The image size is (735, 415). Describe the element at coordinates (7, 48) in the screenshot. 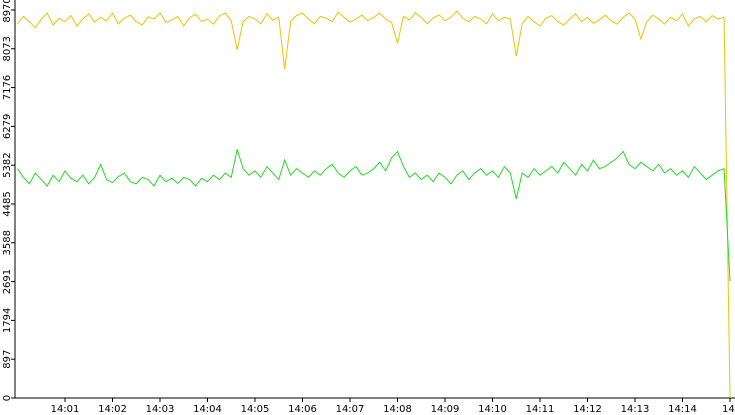

I see `y-tick-label: 8073` at that location.